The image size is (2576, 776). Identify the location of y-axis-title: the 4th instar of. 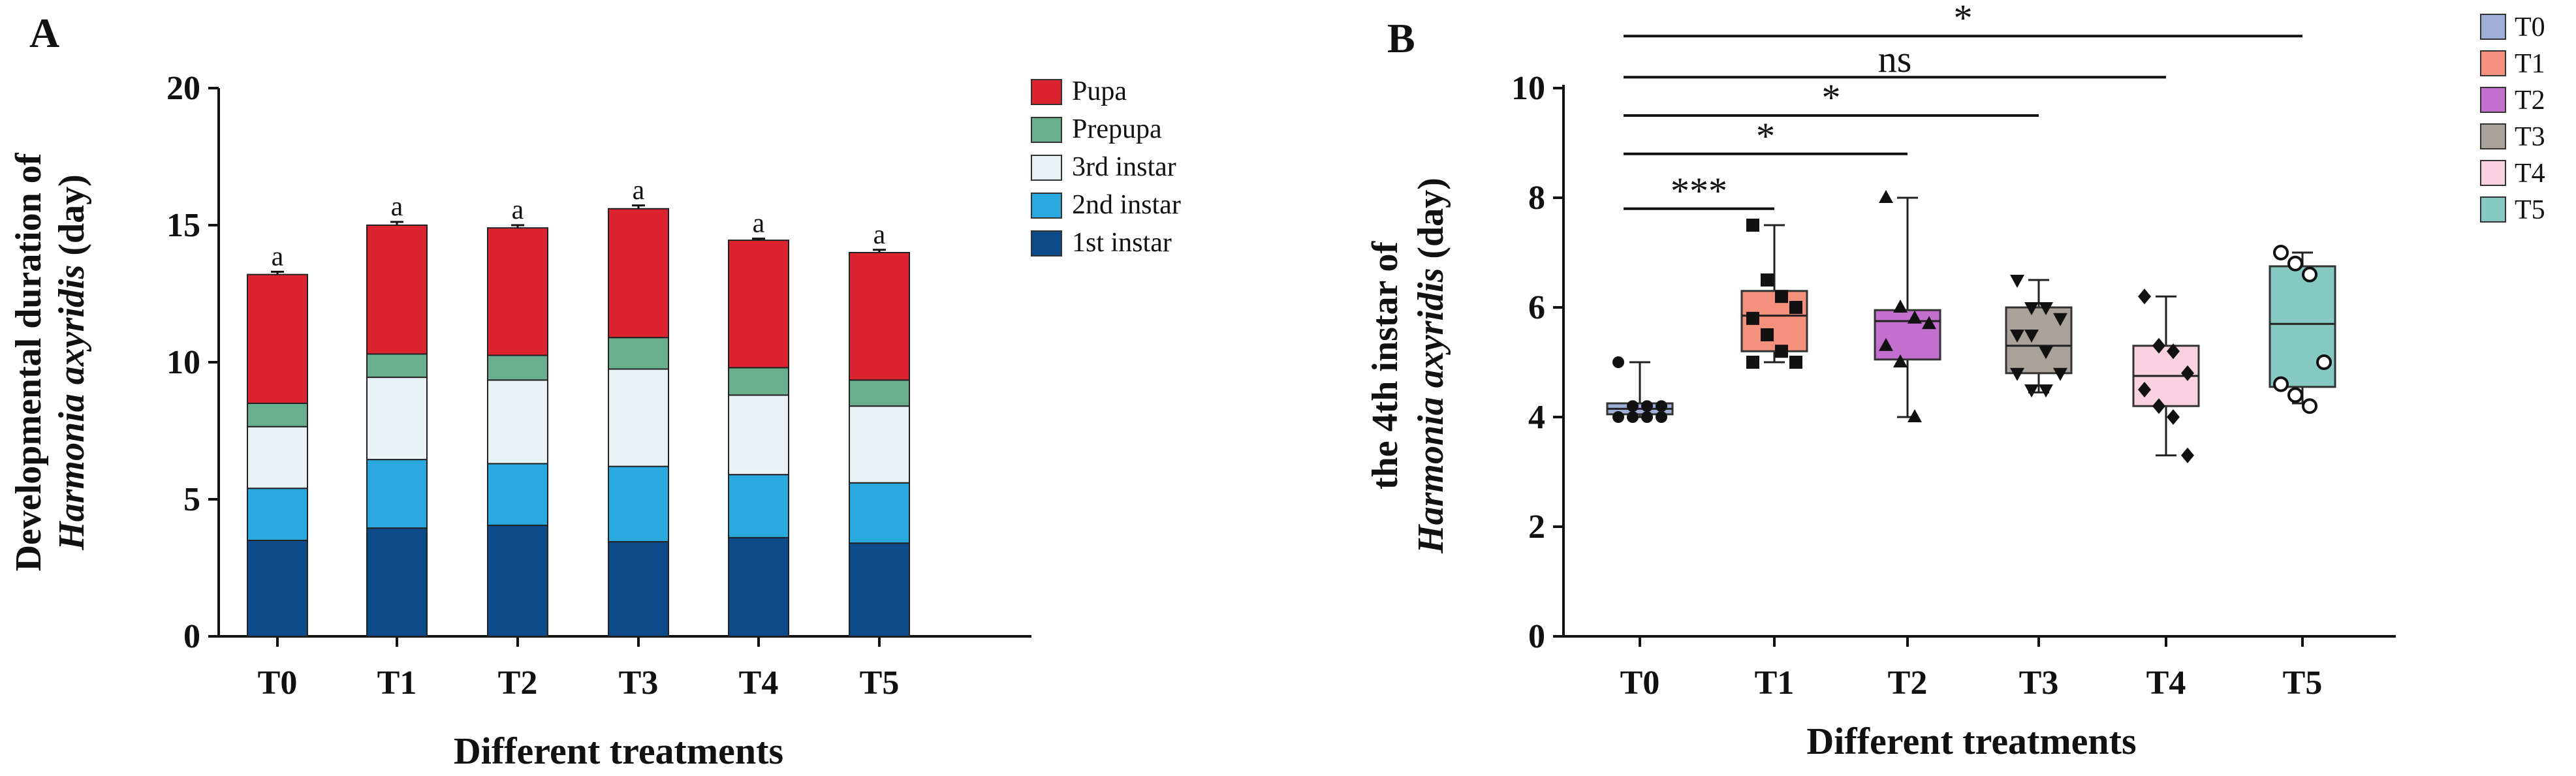
(1385, 365).